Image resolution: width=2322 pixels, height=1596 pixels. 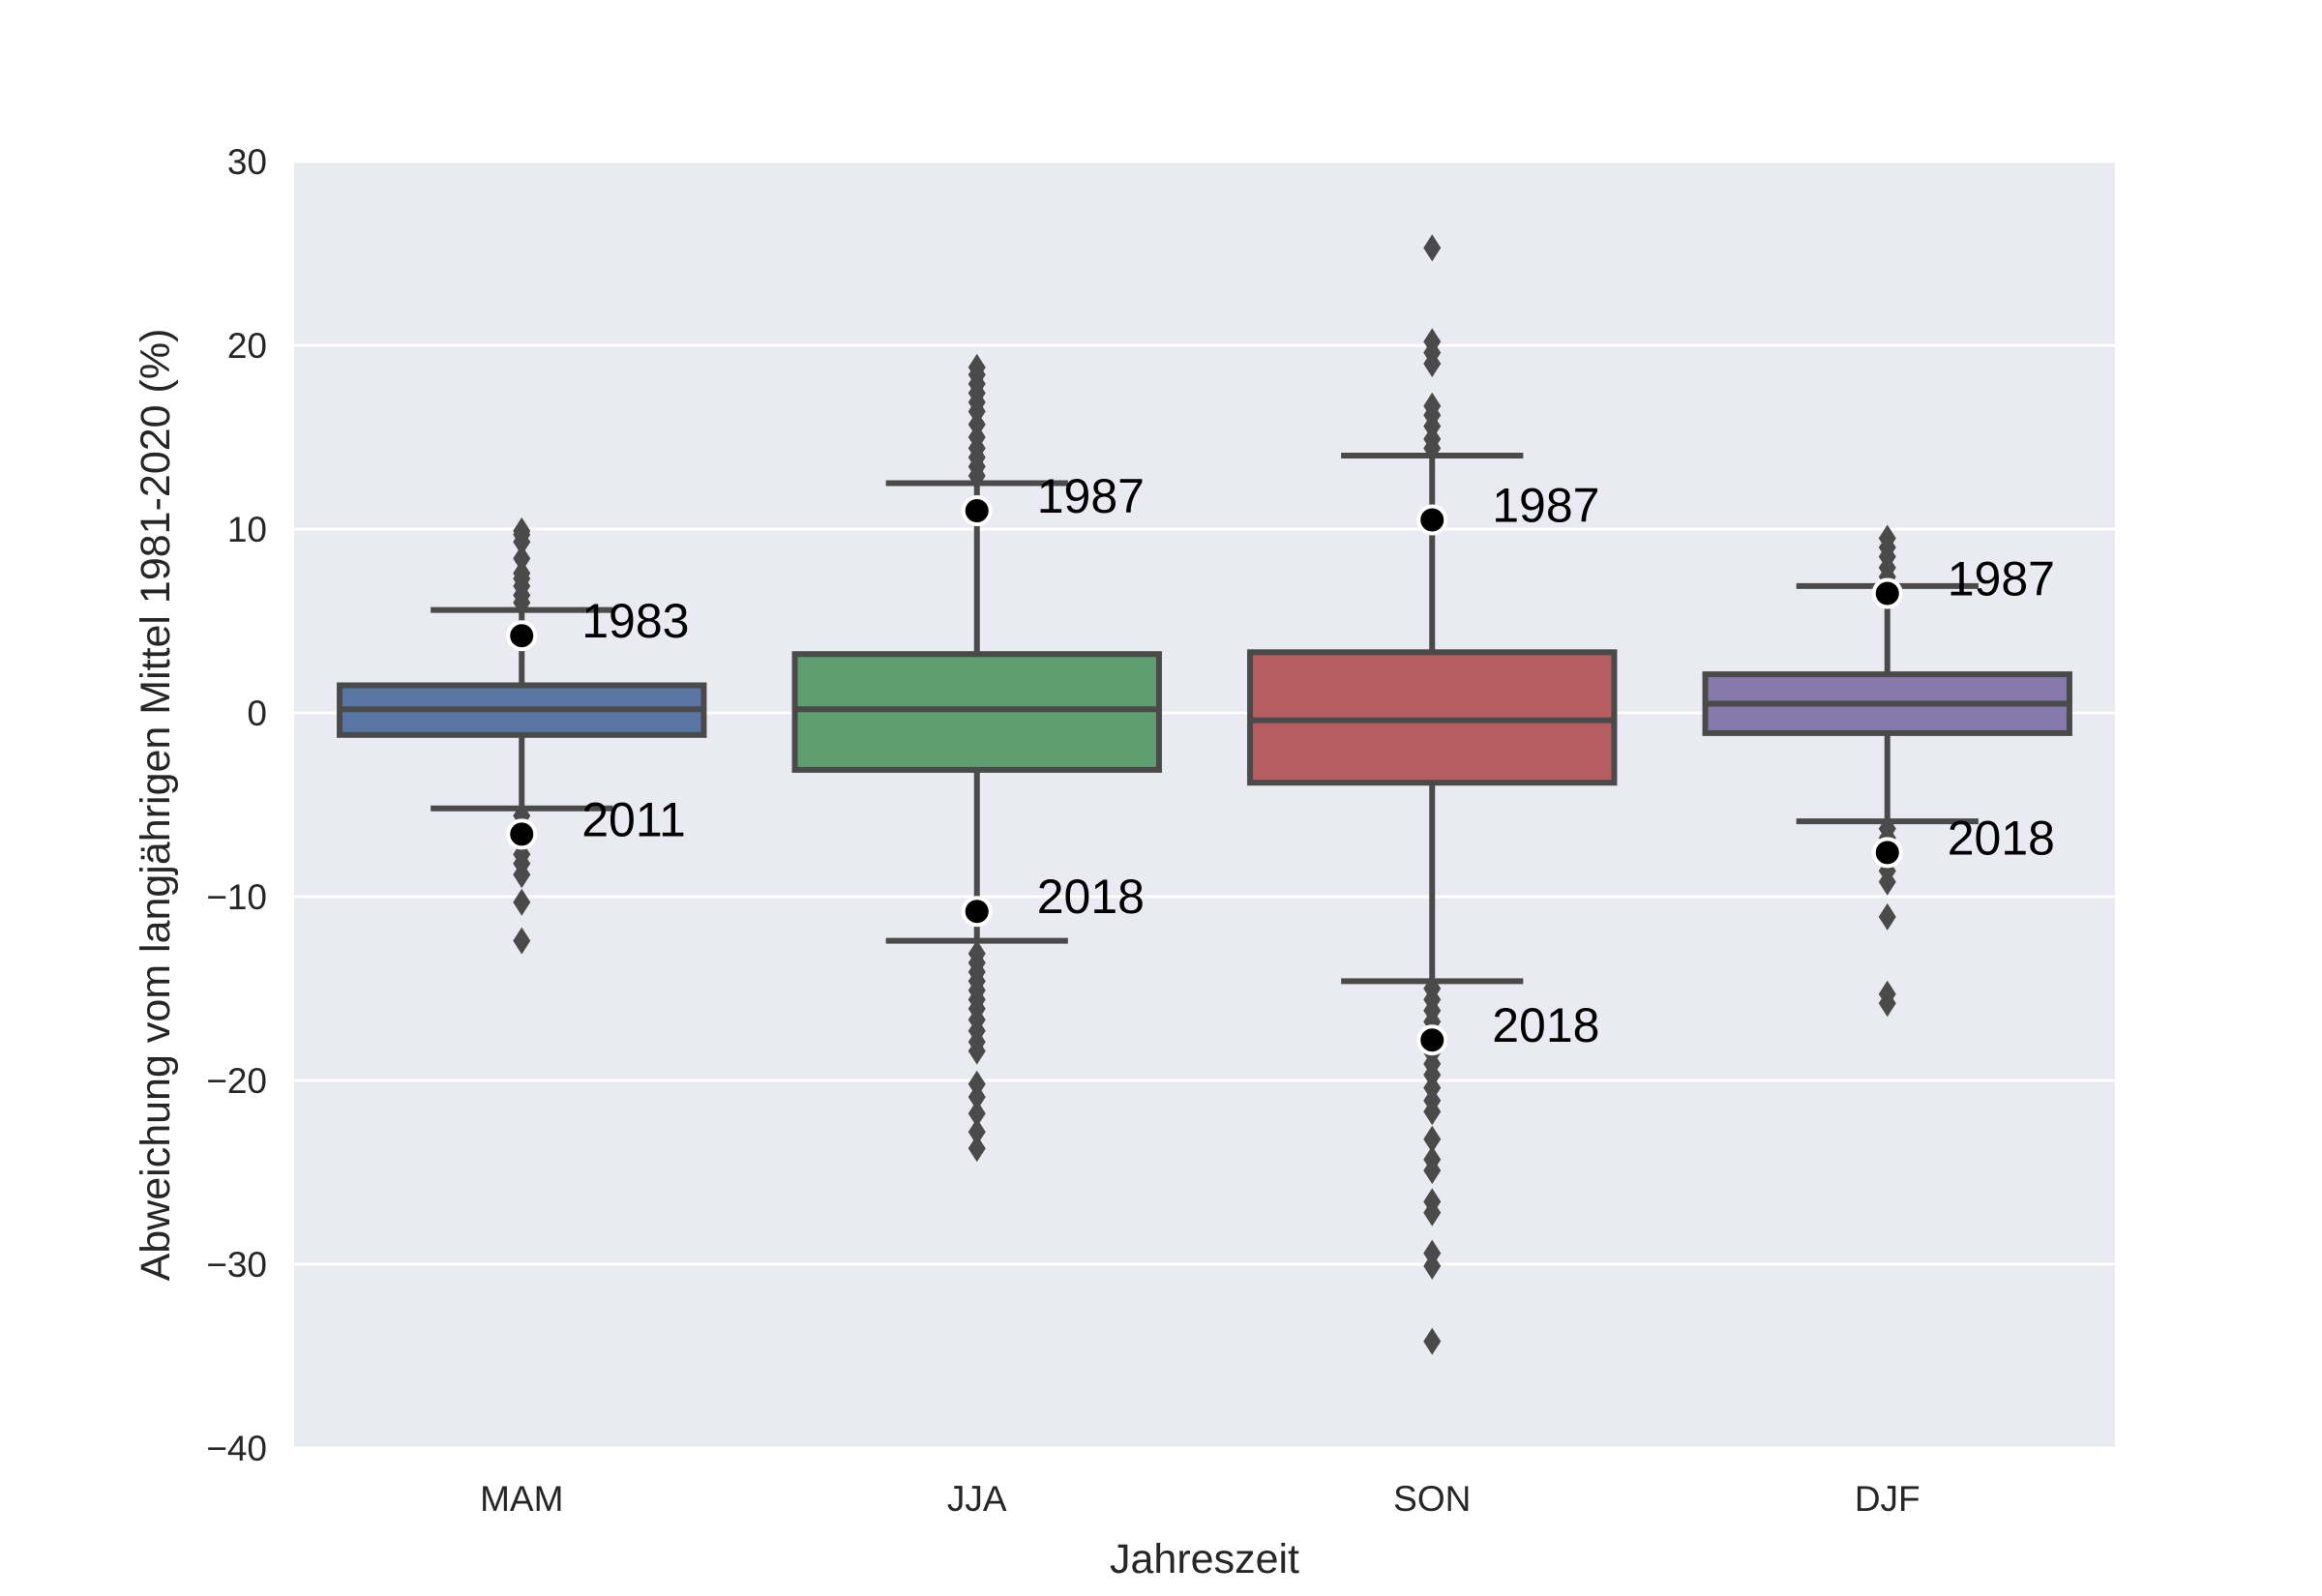 I want to click on y-tick-label: −40, so click(x=236, y=1448).